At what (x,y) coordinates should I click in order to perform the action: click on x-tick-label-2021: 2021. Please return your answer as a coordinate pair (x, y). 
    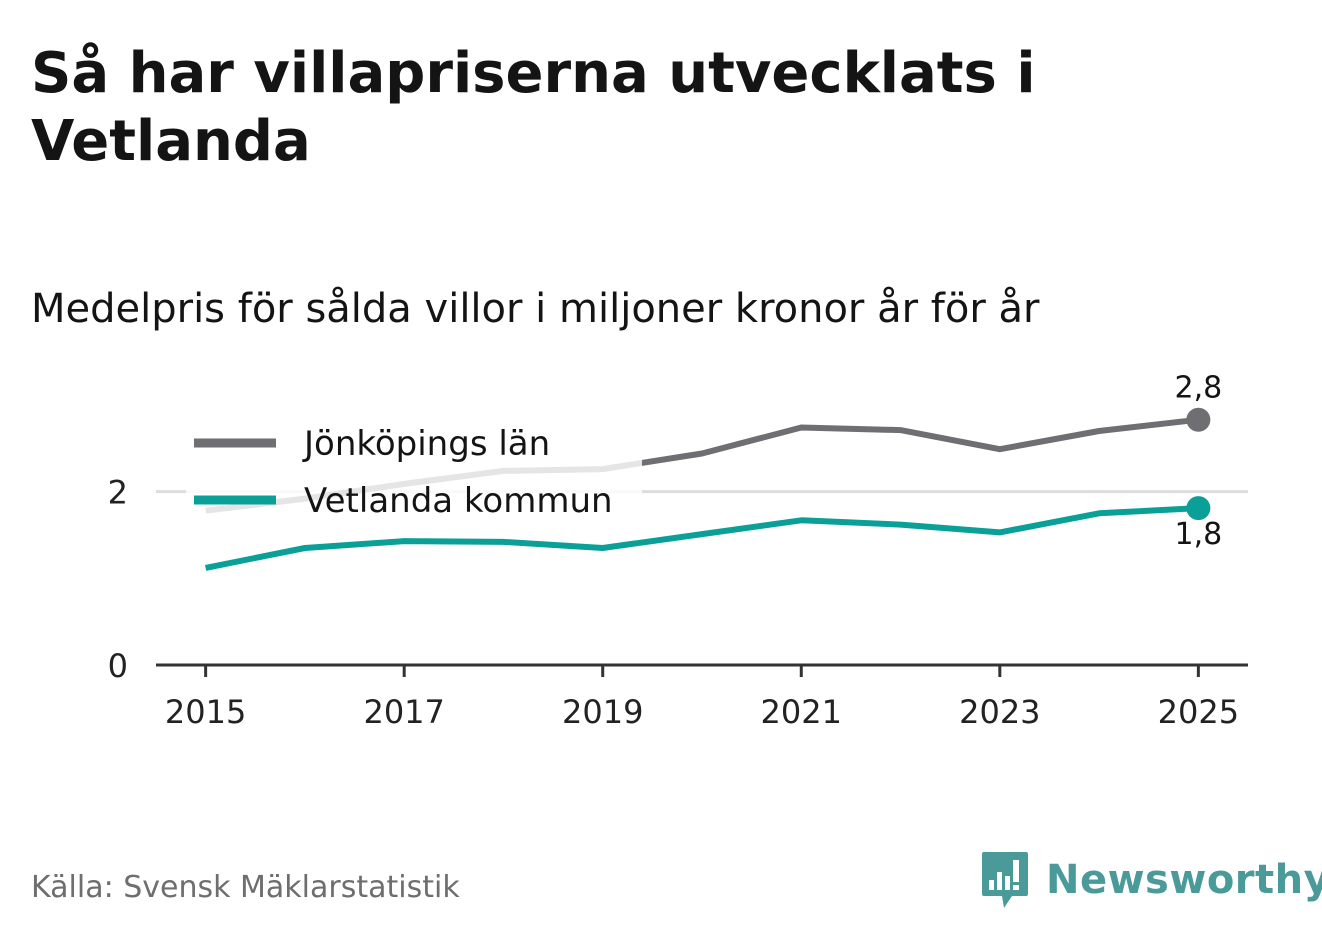
    Looking at the image, I should click on (801, 712).